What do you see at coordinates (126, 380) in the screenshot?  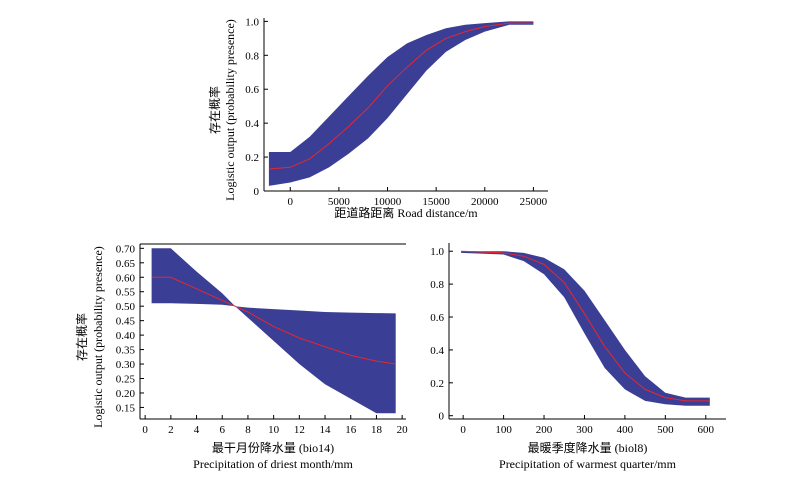 I see `y-tick-label: 0.25` at bounding box center [126, 380].